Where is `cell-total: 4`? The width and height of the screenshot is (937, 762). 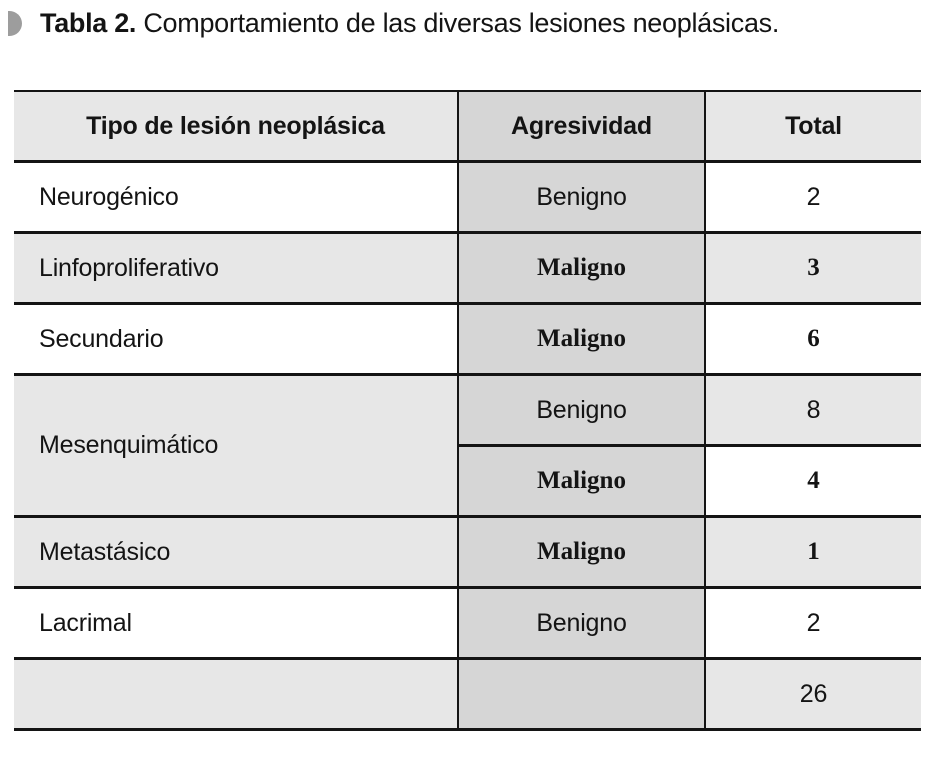 cell-total: 4 is located at coordinates (812, 481).